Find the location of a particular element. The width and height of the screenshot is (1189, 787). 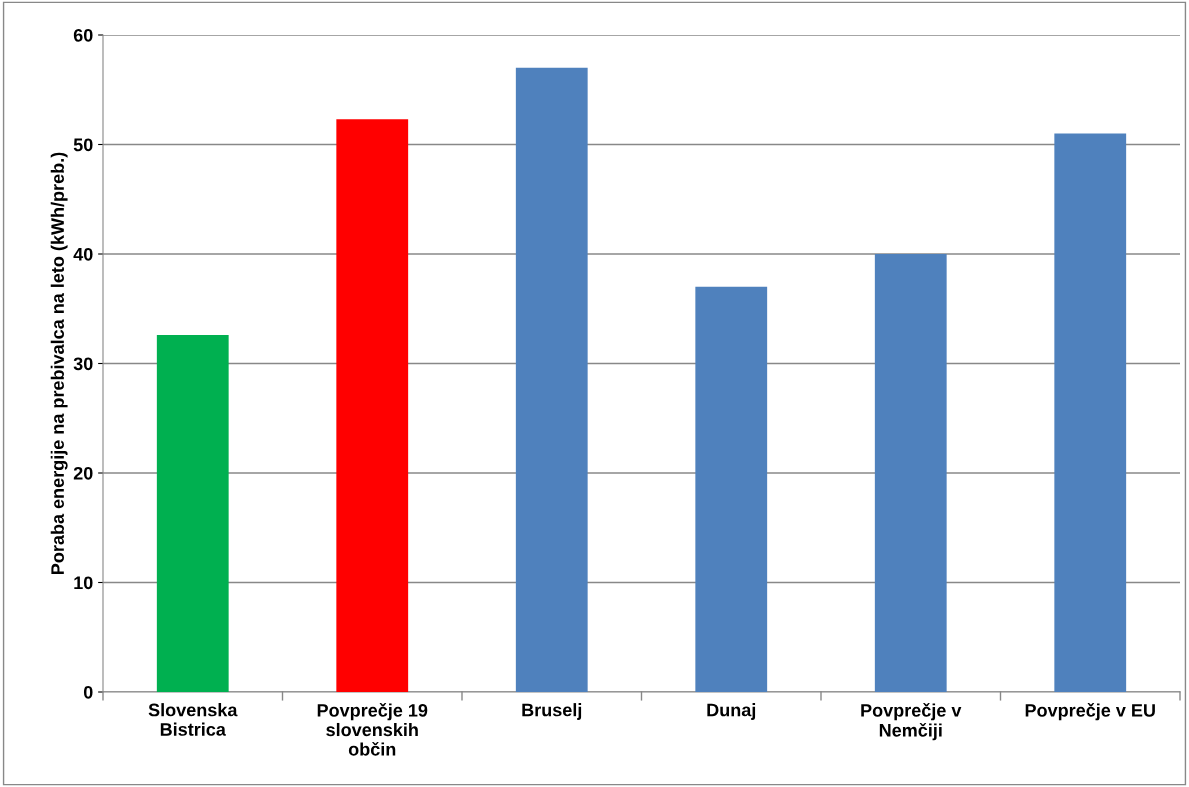

y-axis-title: Poraba energije na prebivalca na leto (kWh/preb.) is located at coordinates (59, 363).